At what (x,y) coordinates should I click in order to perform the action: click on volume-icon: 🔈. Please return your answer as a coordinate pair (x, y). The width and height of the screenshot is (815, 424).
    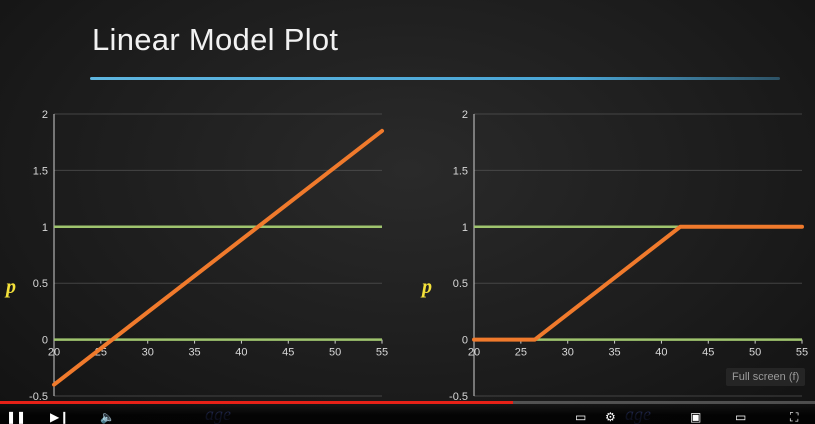
    Looking at the image, I should click on (107, 417).